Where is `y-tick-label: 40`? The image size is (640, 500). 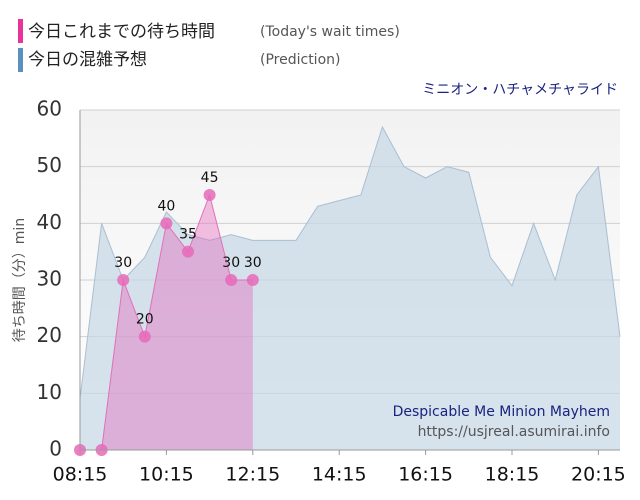
y-tick-label: 40 is located at coordinates (49, 222).